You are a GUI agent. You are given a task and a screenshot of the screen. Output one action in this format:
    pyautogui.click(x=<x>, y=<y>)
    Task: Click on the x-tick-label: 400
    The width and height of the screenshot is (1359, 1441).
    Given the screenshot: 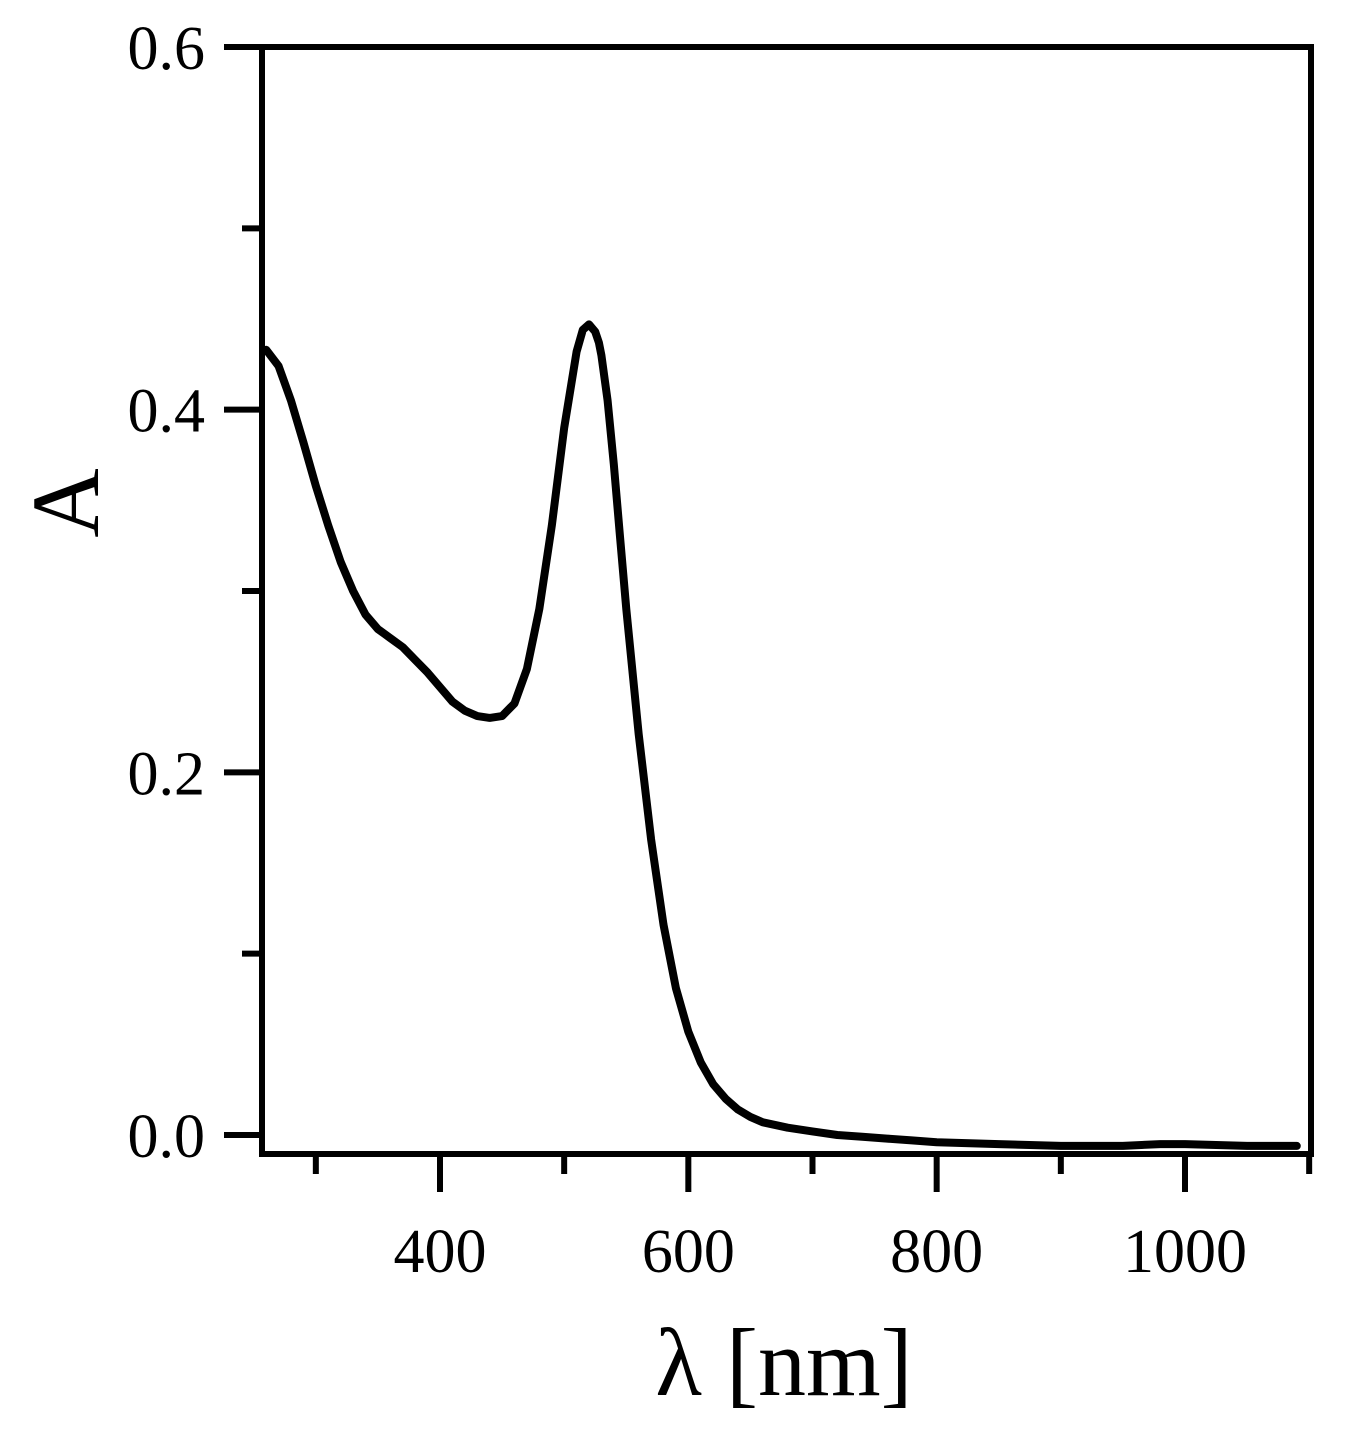 What is the action you would take?
    pyautogui.click(x=440, y=1252)
    